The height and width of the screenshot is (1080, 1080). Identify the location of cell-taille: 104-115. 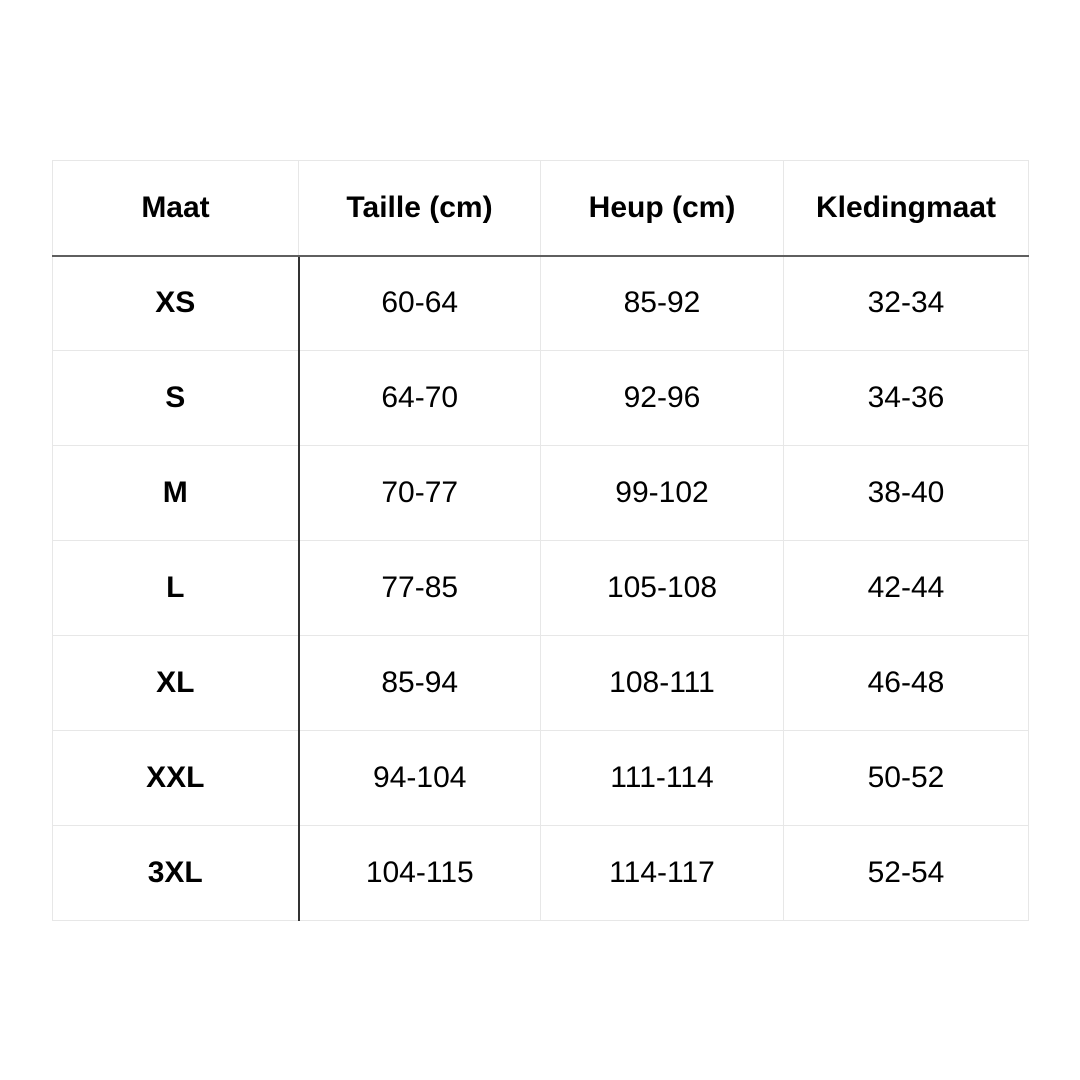
(419, 873).